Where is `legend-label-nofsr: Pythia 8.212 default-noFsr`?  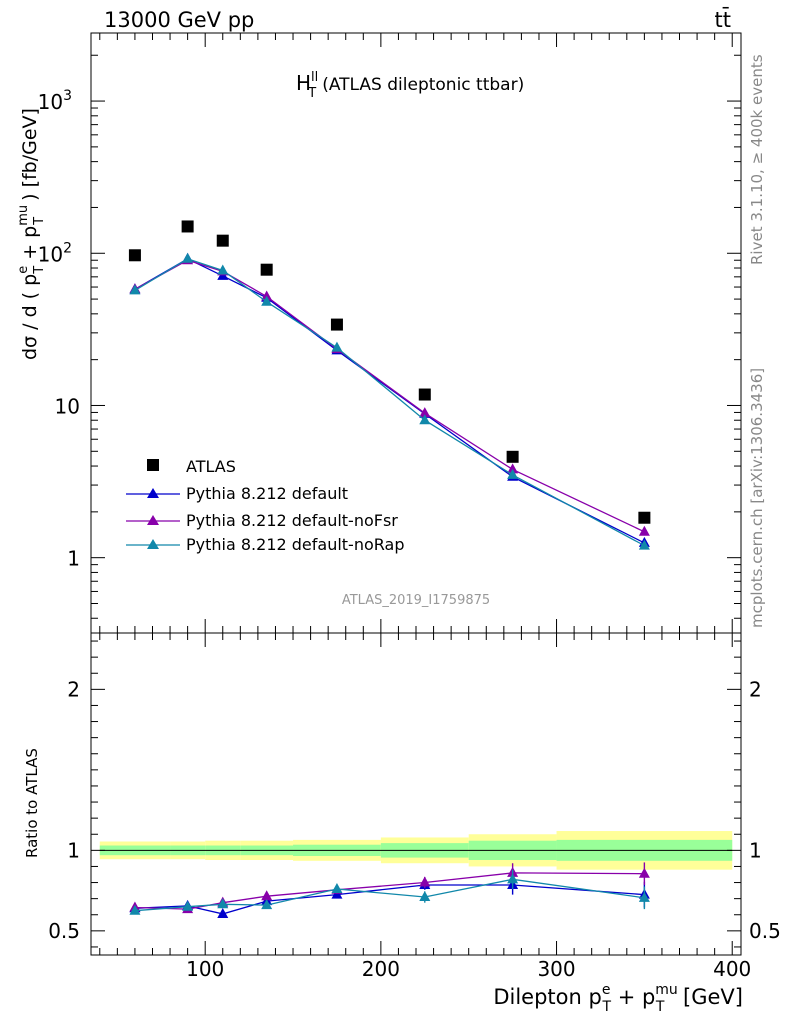 legend-label-nofsr: Pythia 8.212 default-noFsr is located at coordinates (292, 520).